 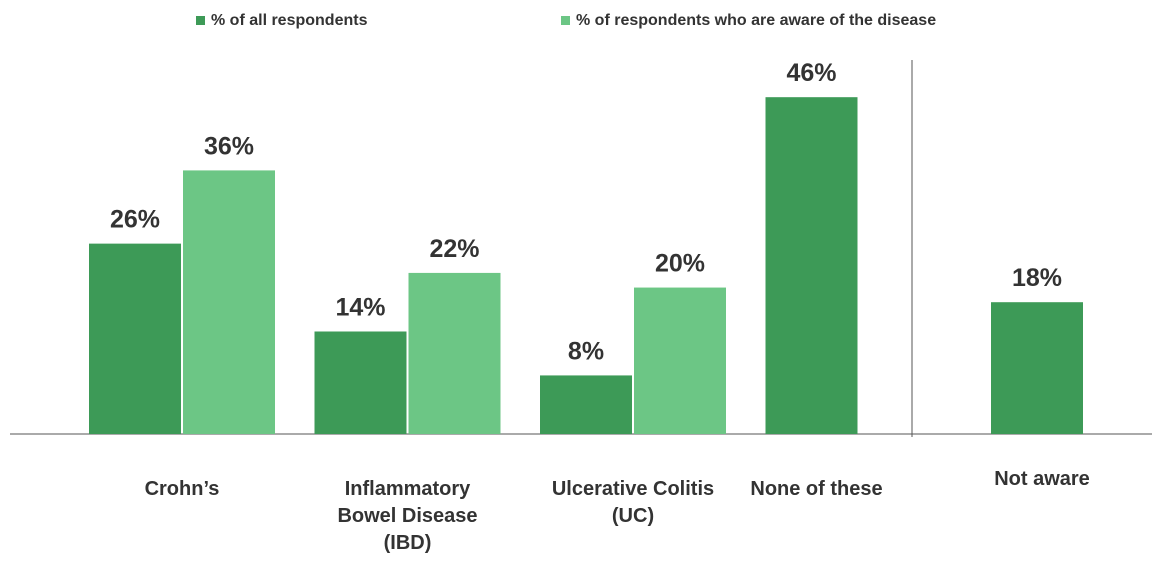 What do you see at coordinates (289, 20) in the screenshot?
I see `legend-label: % of all respondents` at bounding box center [289, 20].